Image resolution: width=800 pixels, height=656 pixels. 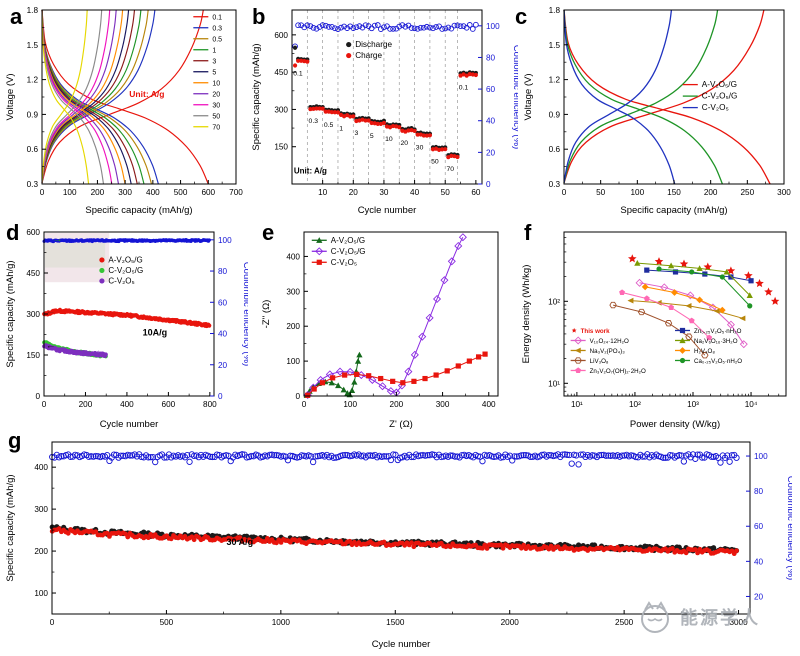 I want to click on series-c-v₂o₅/g-charge, so click(x=641, y=96).